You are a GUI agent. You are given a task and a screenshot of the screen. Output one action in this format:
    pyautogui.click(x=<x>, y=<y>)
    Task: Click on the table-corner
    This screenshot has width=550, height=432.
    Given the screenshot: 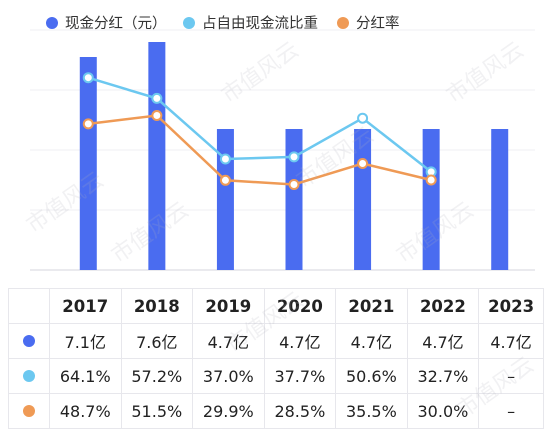 What is the action you would take?
    pyautogui.click(x=29, y=306)
    